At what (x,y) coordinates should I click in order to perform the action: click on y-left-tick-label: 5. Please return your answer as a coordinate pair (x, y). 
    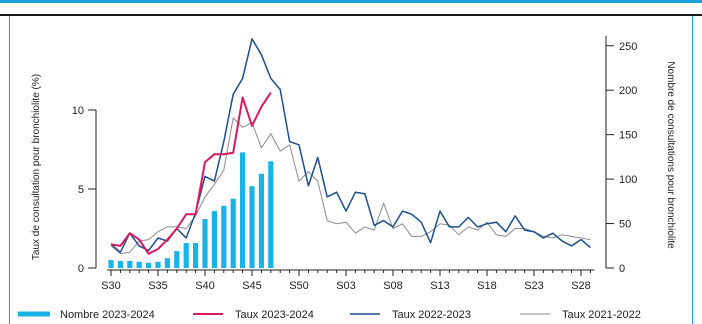
    Looking at the image, I should click on (81, 190).